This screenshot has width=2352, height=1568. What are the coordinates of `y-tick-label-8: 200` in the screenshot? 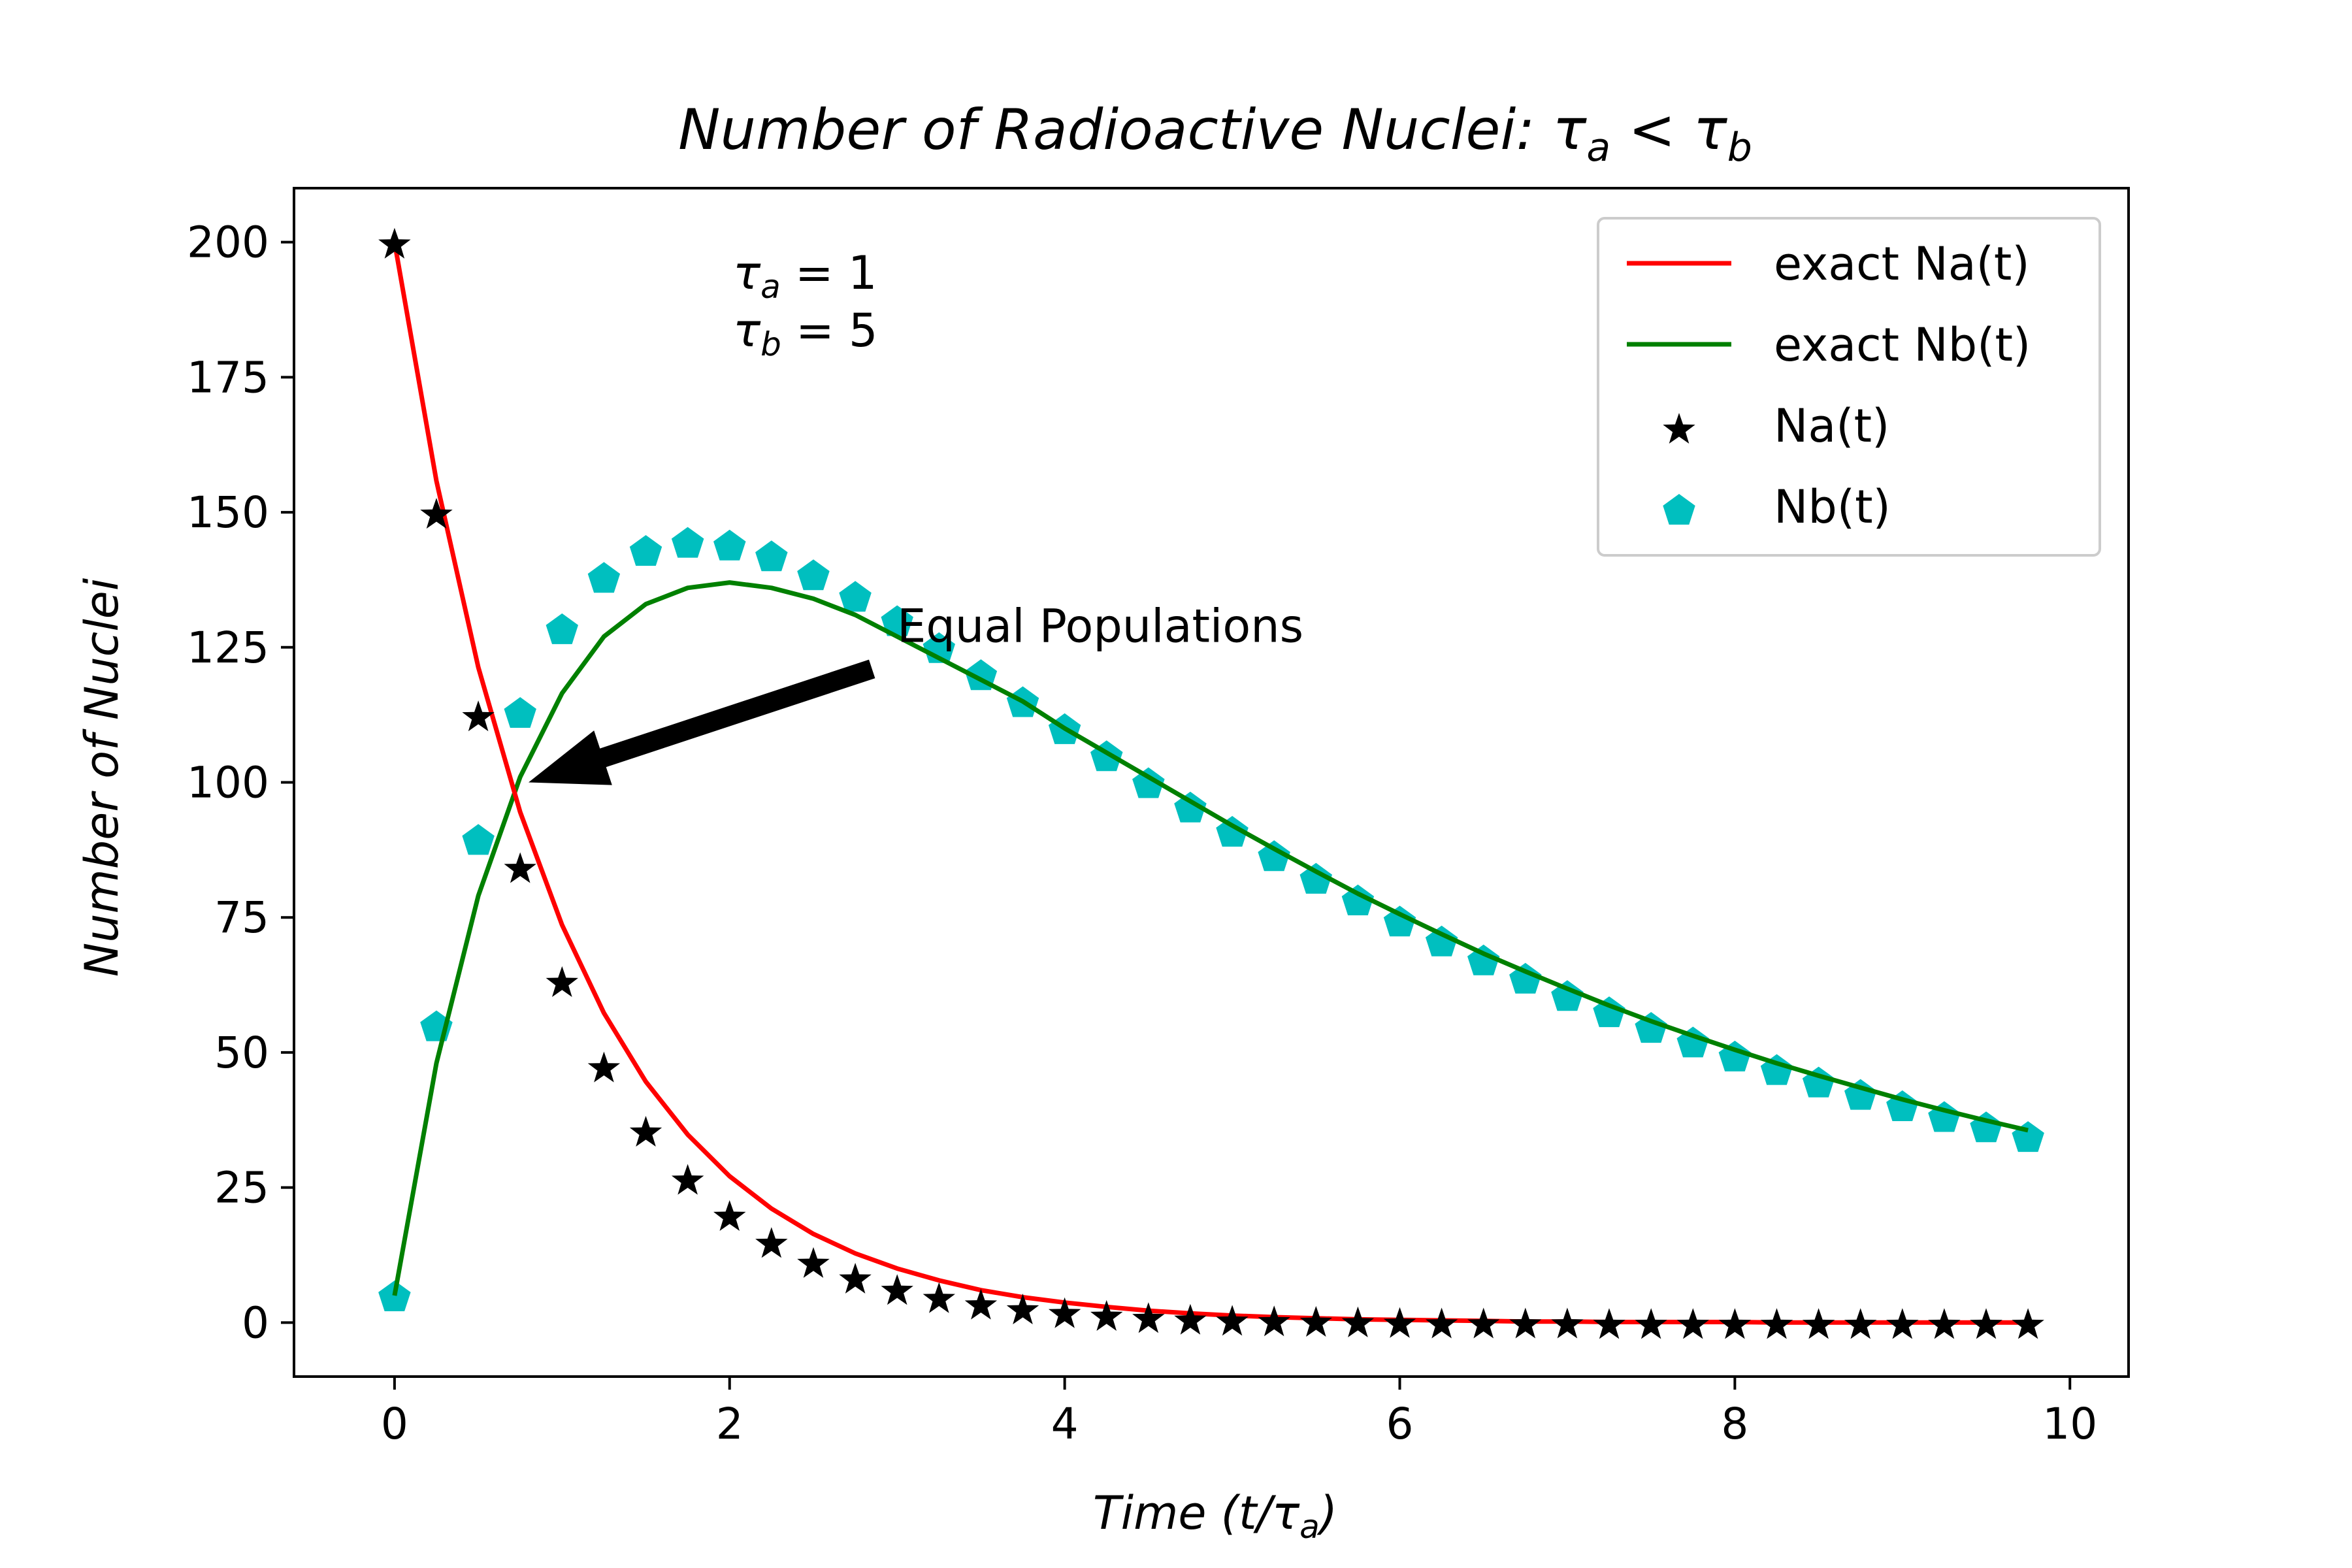 It's located at (228, 243).